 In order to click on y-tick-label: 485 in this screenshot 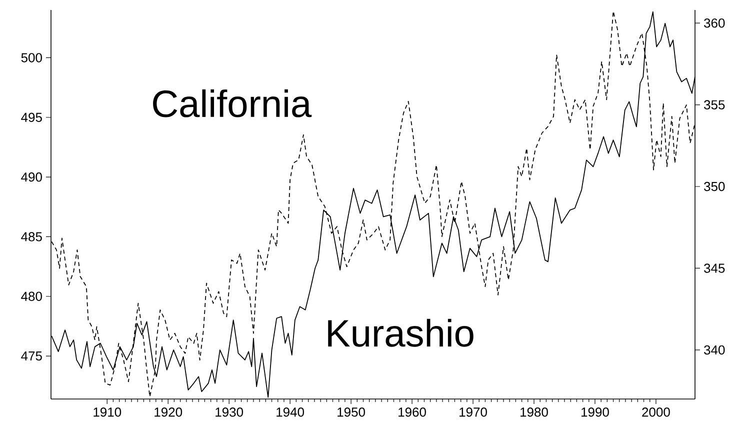, I will do `click(31, 237)`.